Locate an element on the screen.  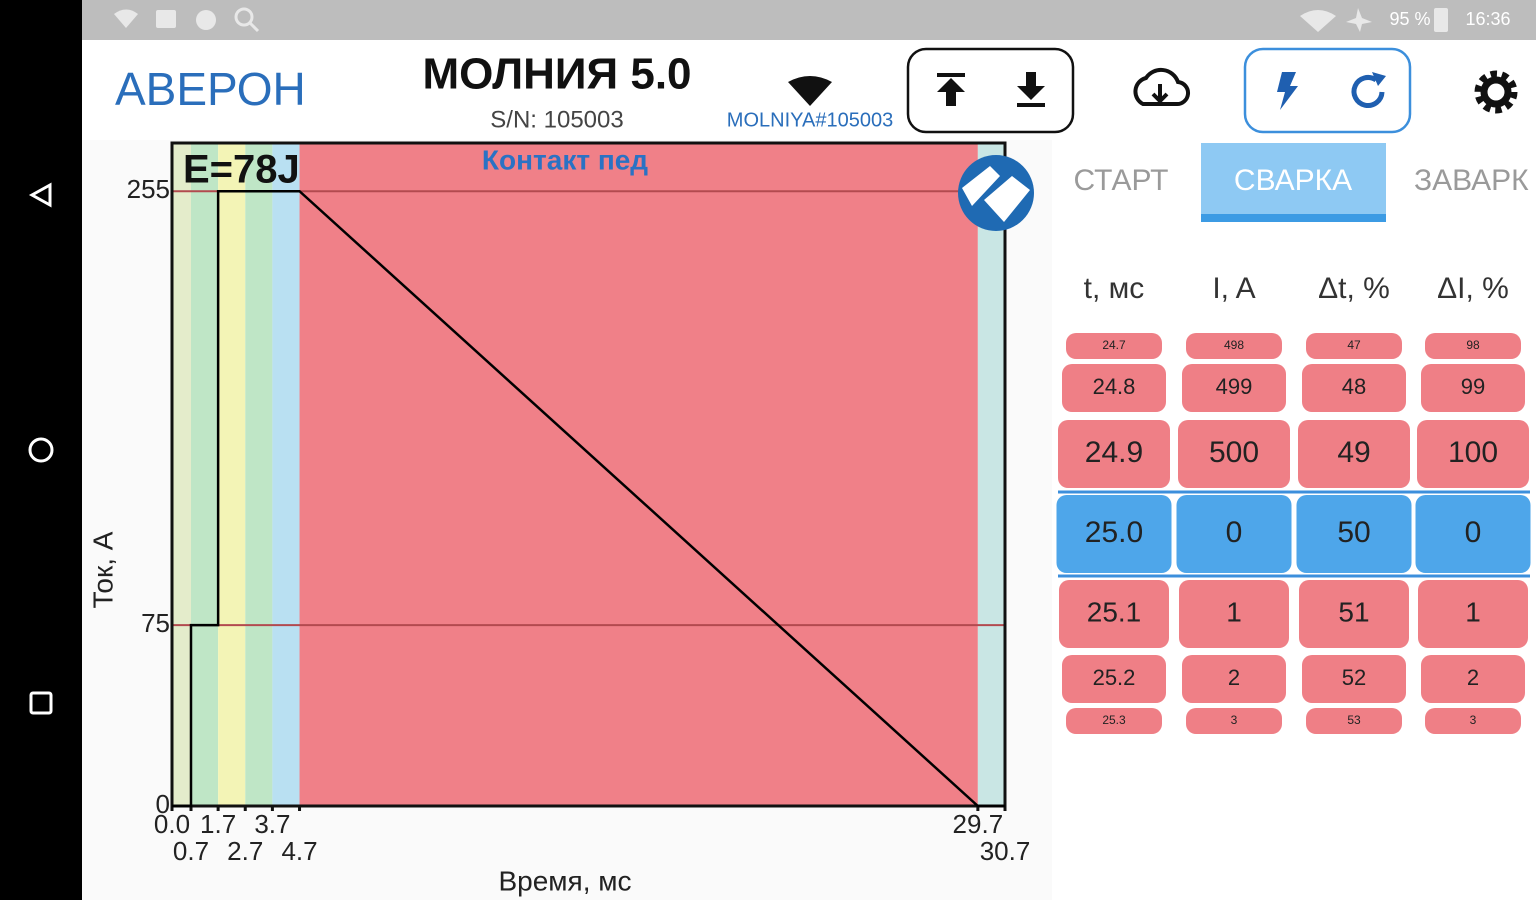
active-tab-bg is located at coordinates (1293, 180).